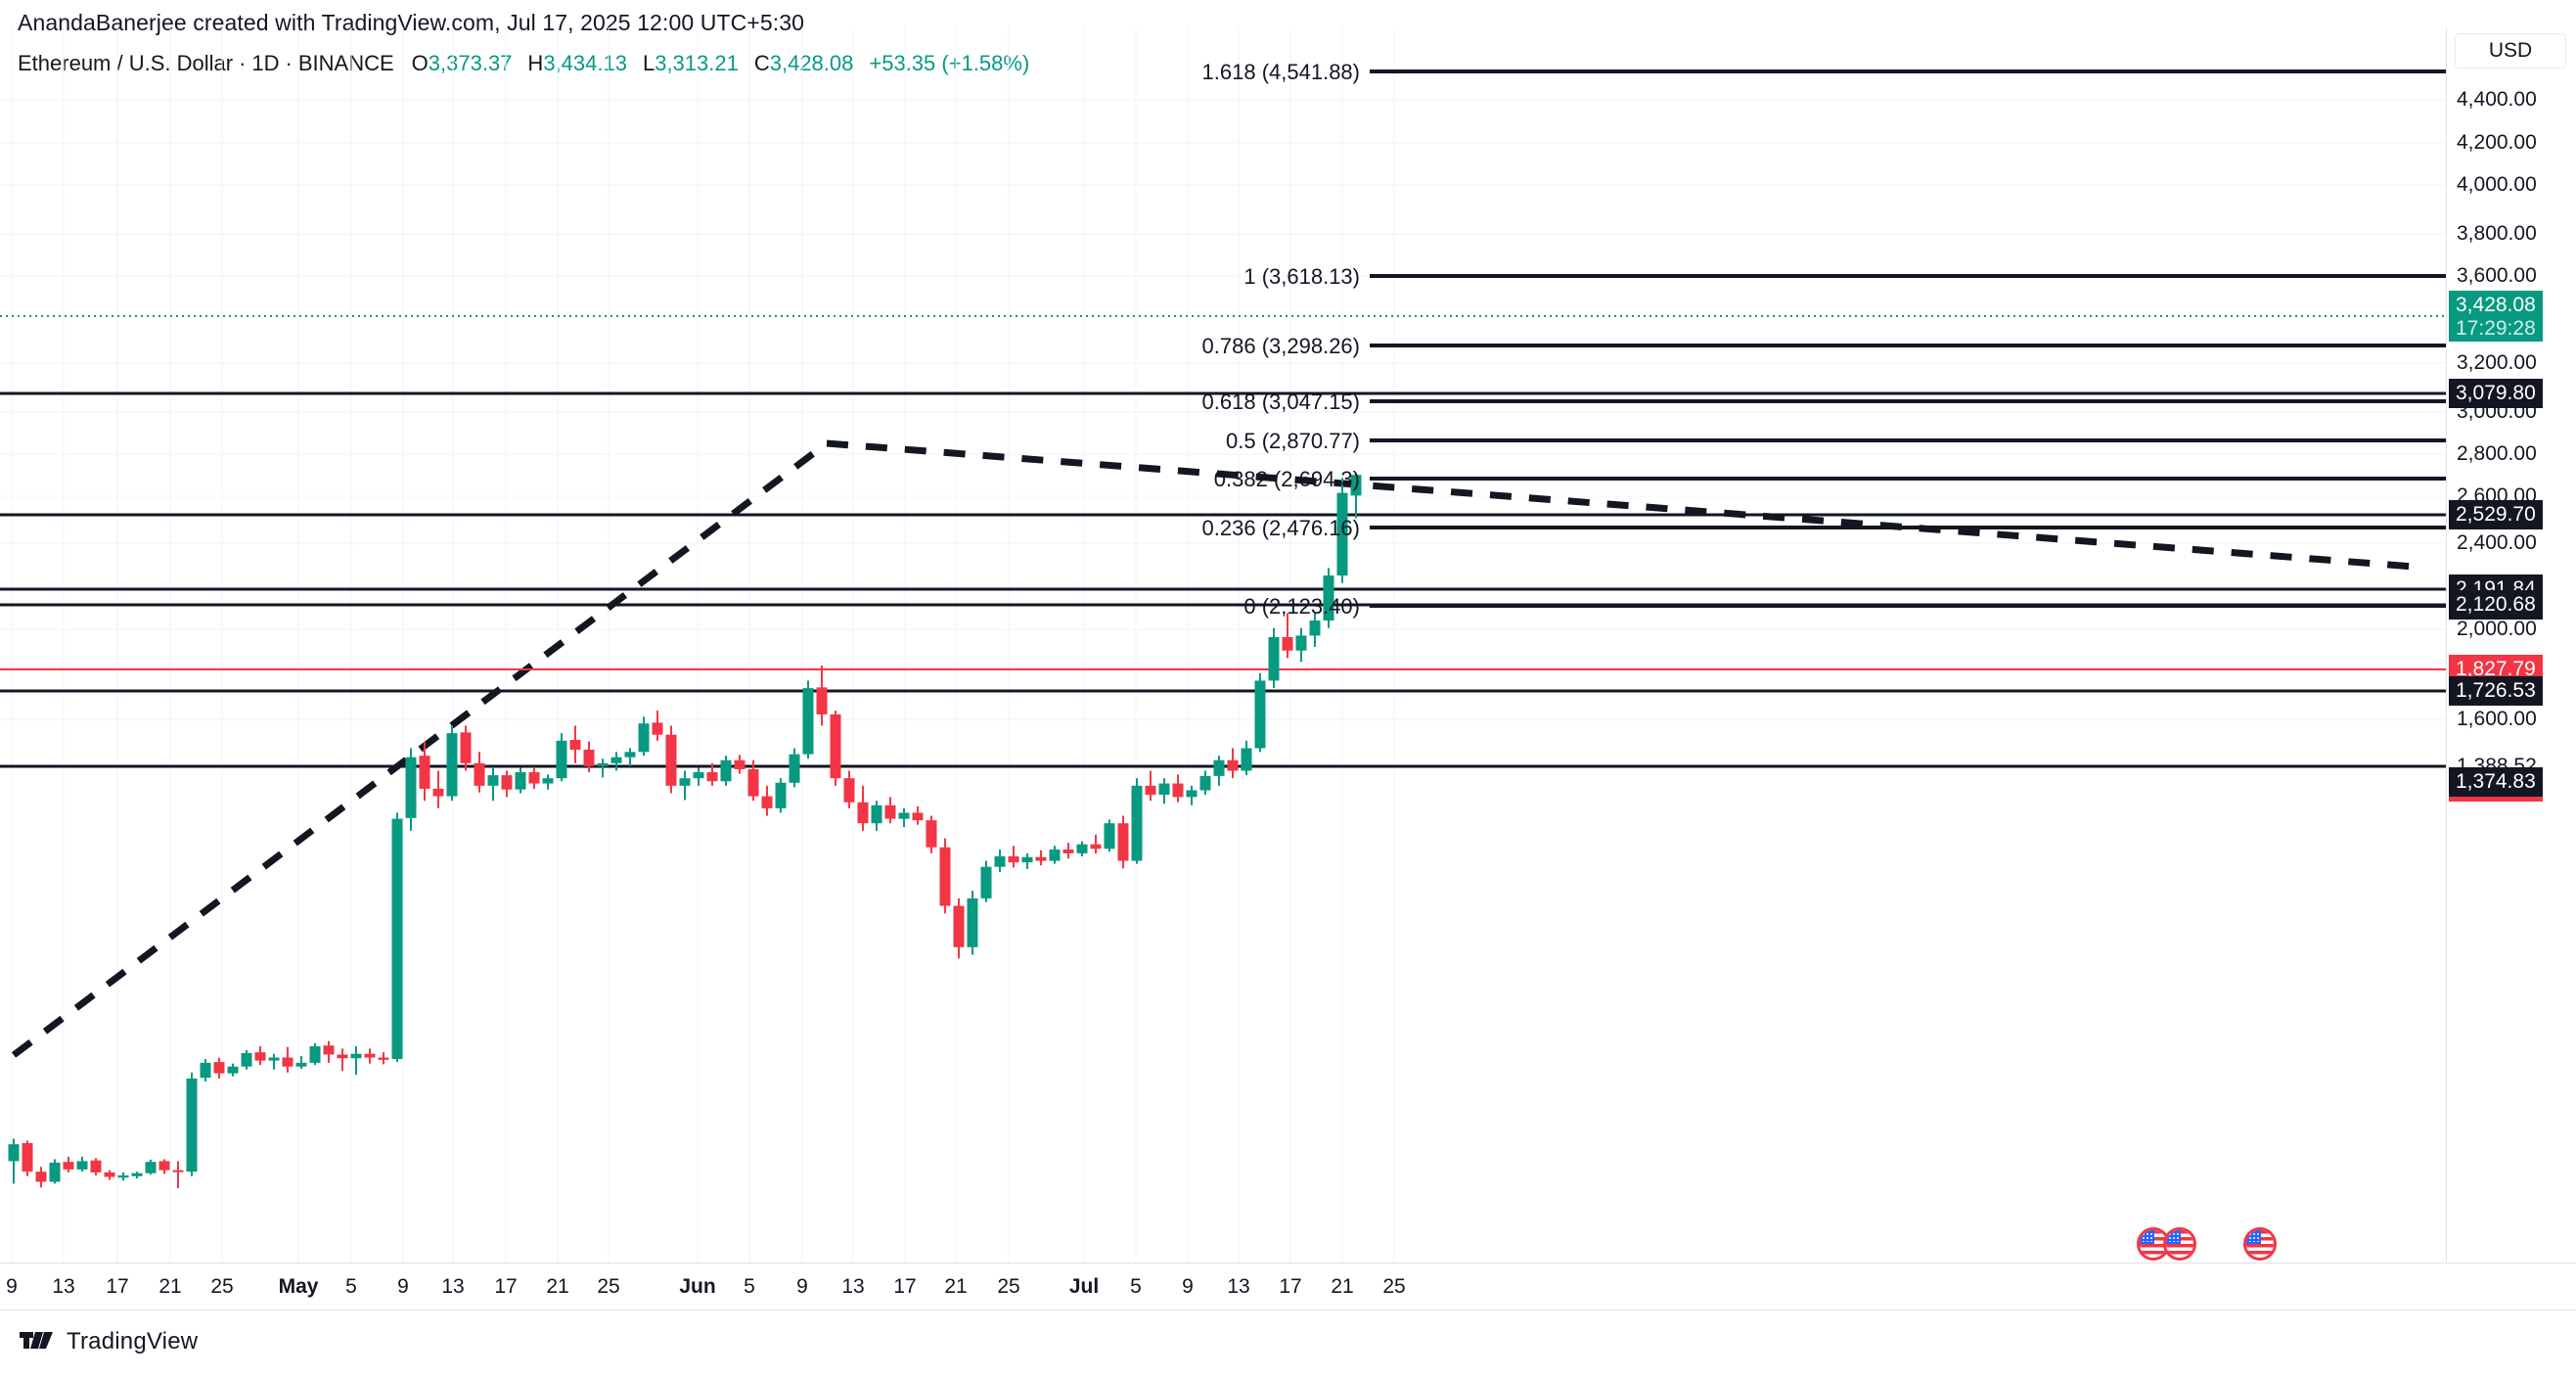 The width and height of the screenshot is (2576, 1378). Describe the element at coordinates (2497, 142) in the screenshot. I see `price-tick: 4,200.00` at that location.